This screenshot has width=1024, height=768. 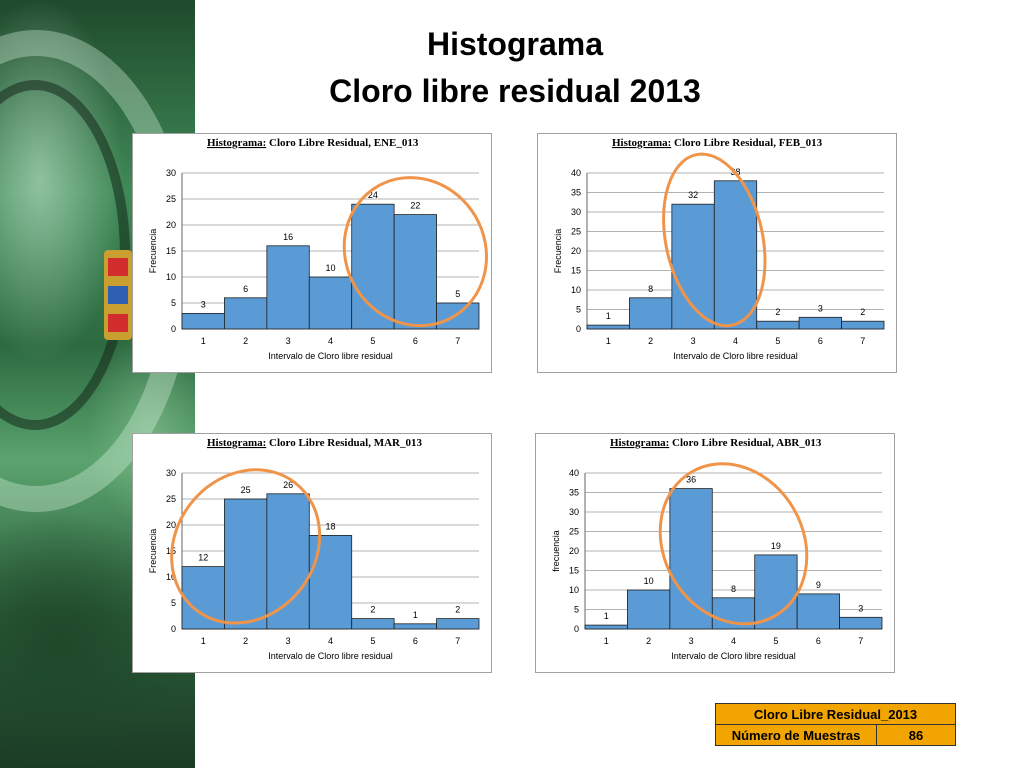 What do you see at coordinates (330, 526) in the screenshot?
I see `data-label: 18` at bounding box center [330, 526].